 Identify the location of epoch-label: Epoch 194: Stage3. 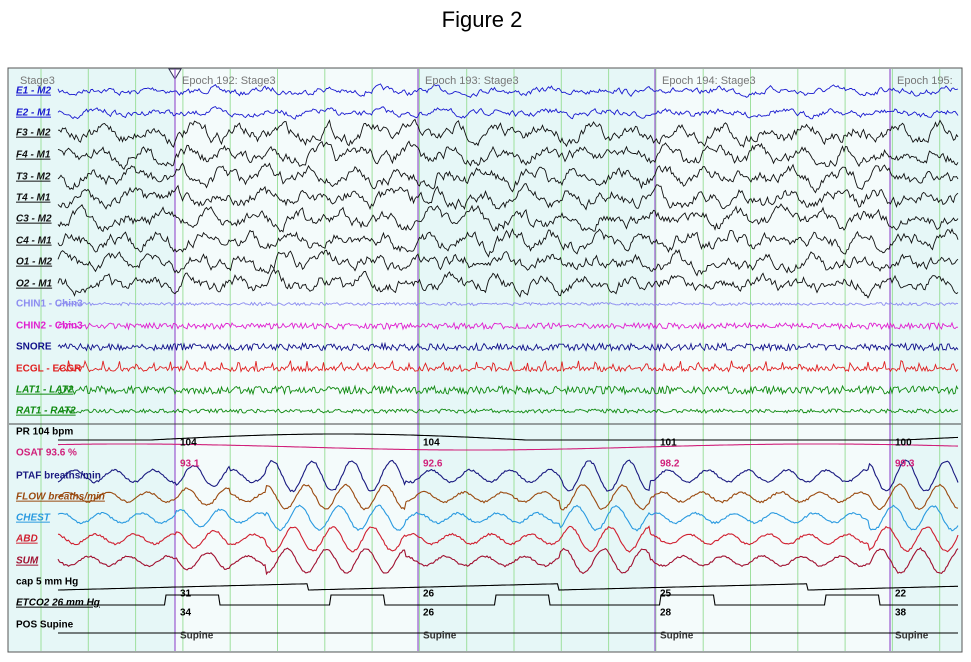
(709, 81).